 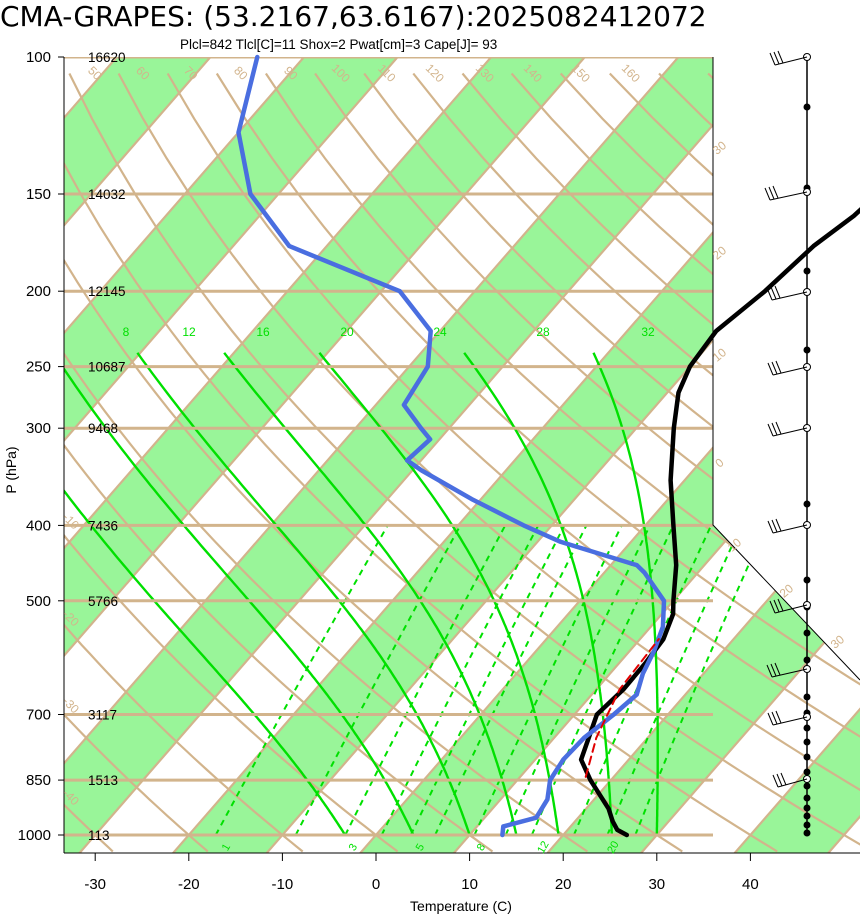 What do you see at coordinates (563, 884) in the screenshot?
I see `x-tick-label: 20` at bounding box center [563, 884].